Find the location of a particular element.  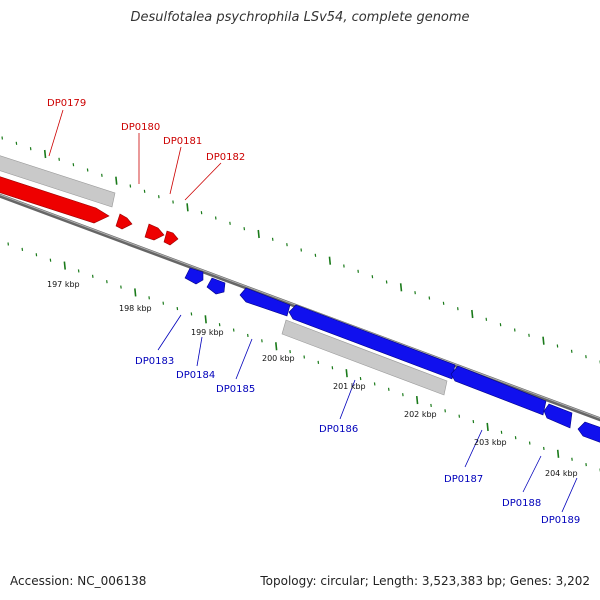

gene-label-dp0183: DP0183 is located at coordinates (154, 361).